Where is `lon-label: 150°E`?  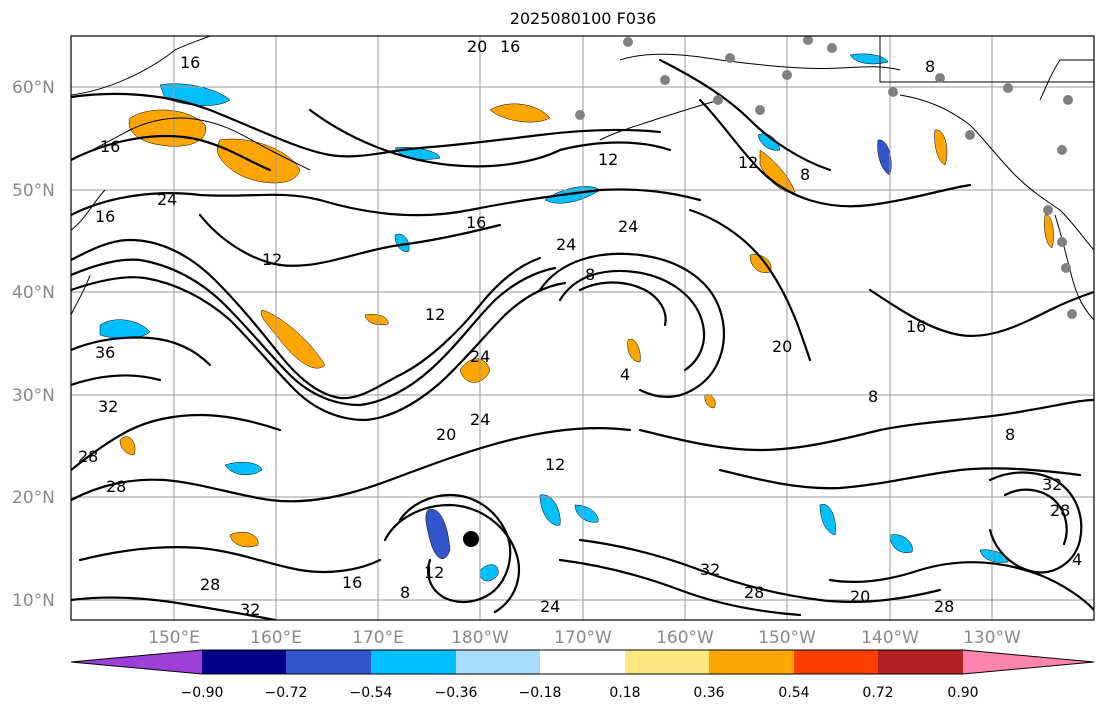
lon-label: 150°E is located at coordinates (174, 638).